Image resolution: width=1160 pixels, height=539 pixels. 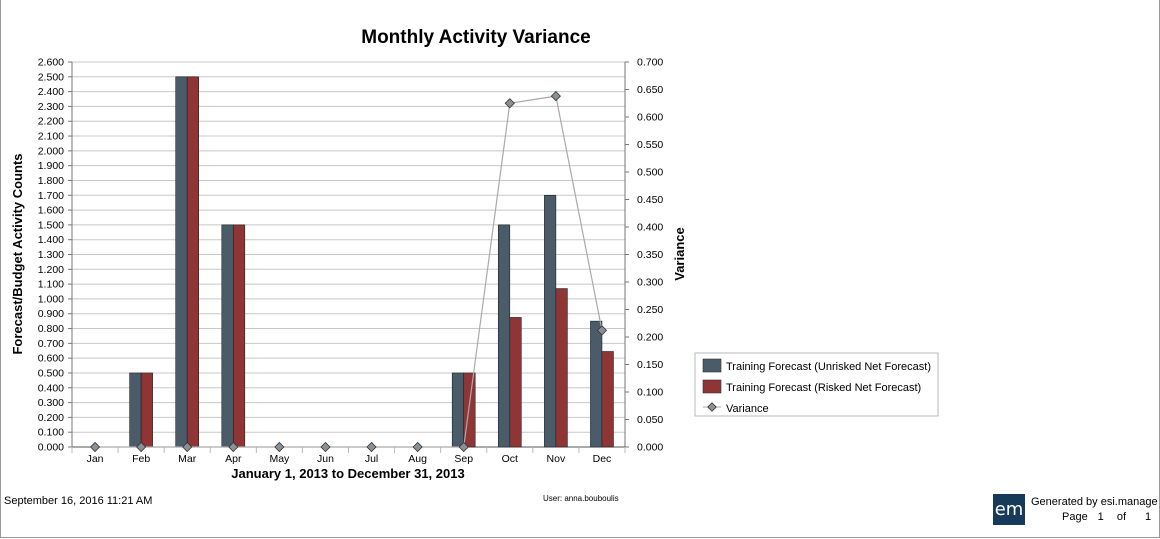 What do you see at coordinates (463, 459) in the screenshot?
I see `x-tick-label: Sep` at bounding box center [463, 459].